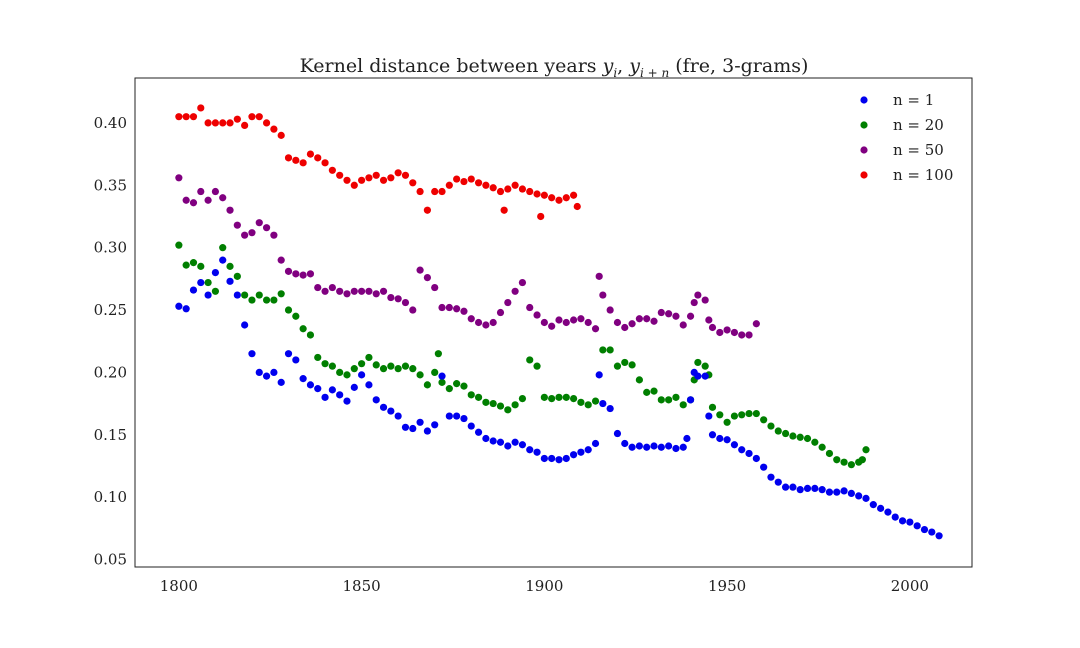  I want to click on legend-item: n = 100, so click(906, 175).